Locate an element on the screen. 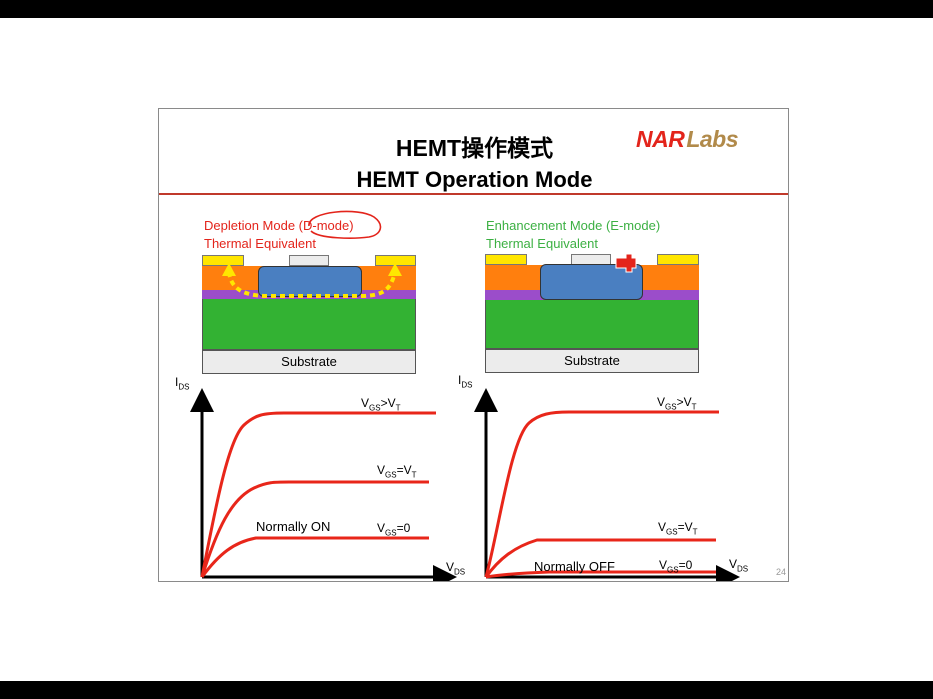 The image size is (933, 699). d-mode-heat-arrow-left is located at coordinates (229, 269).